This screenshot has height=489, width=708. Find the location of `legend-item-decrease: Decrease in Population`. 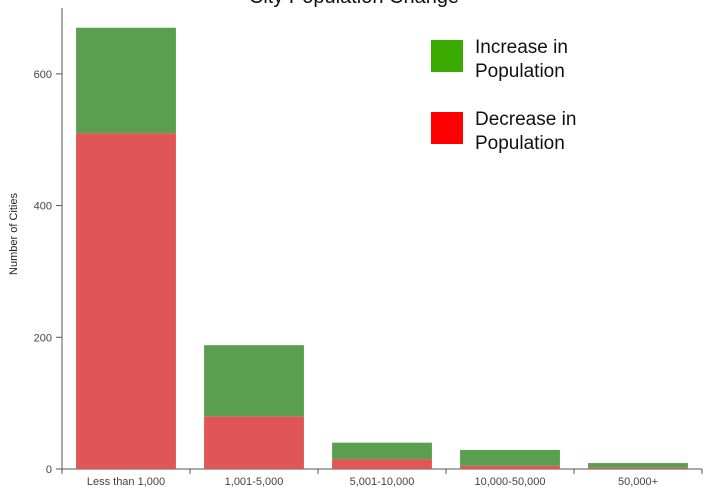

legend-item-decrease: Decrease in Population is located at coordinates (523, 132).